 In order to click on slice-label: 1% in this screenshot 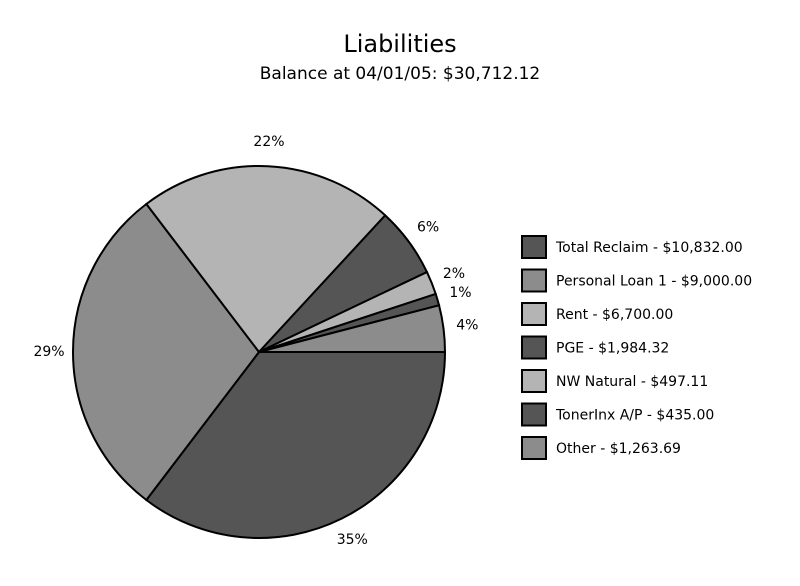, I will do `click(460, 293)`.